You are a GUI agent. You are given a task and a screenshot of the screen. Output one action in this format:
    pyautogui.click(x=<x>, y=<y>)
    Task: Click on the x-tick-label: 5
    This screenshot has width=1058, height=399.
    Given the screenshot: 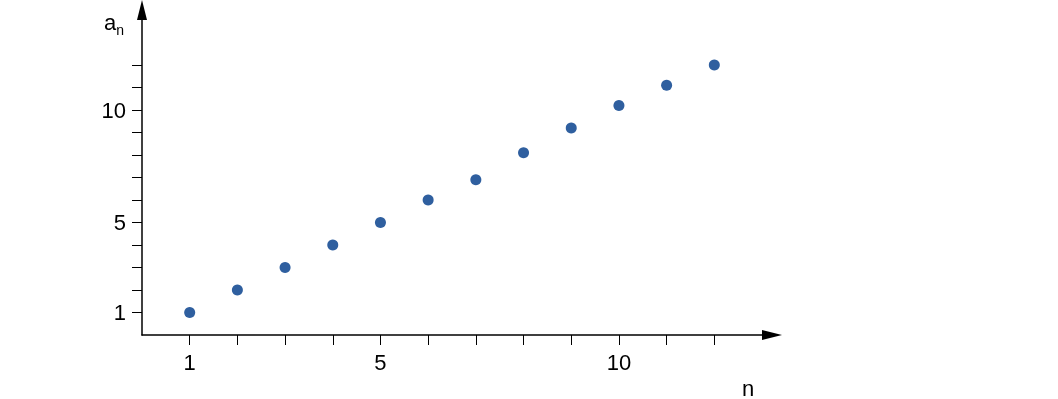 What is the action you would take?
    pyautogui.click(x=380, y=362)
    